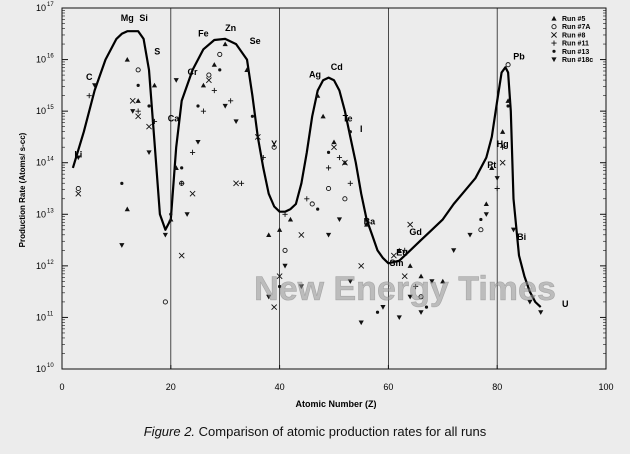 The image size is (630, 454). Describe the element at coordinates (577, 60) in the screenshot. I see `legend-label: Run #18c` at that location.